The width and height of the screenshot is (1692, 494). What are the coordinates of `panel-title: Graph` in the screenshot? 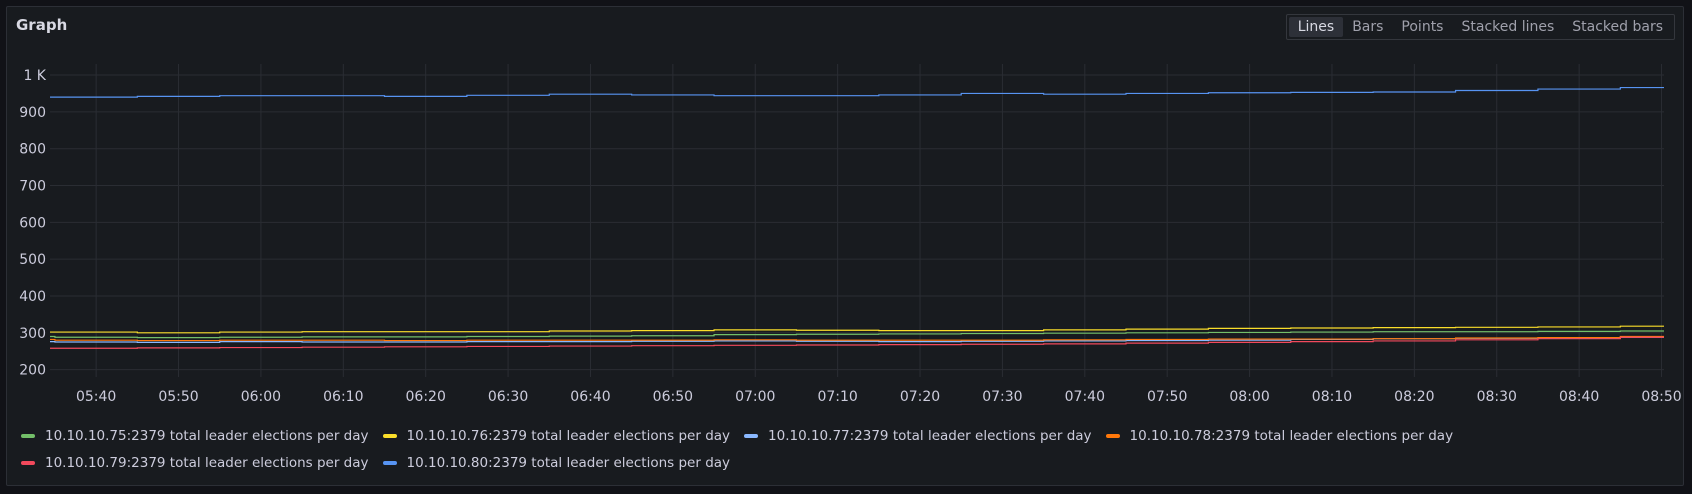 It's located at (42, 25).